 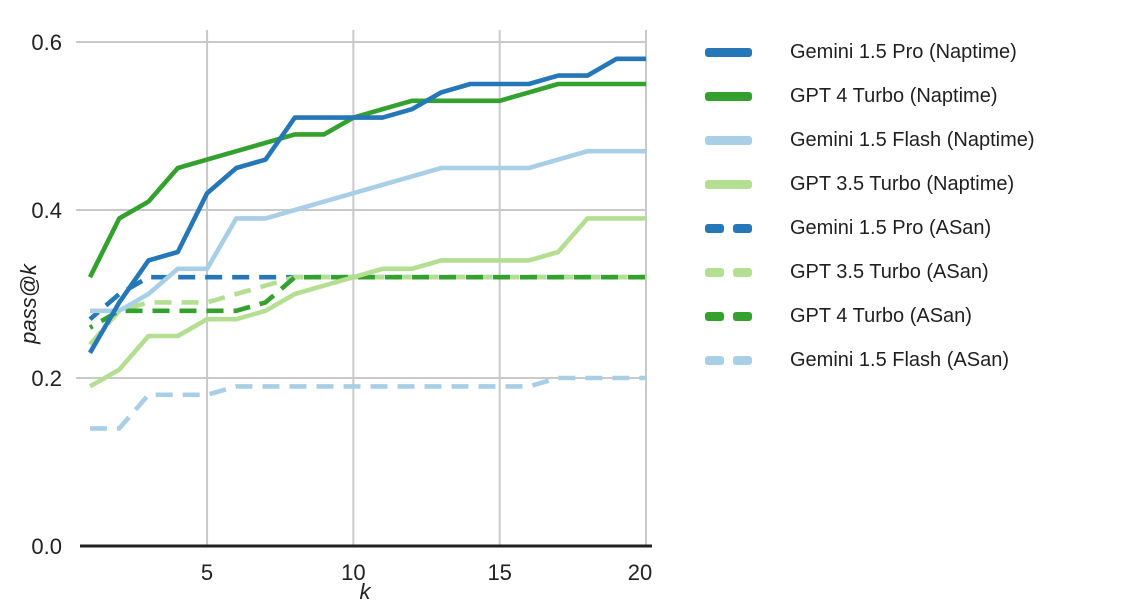 I want to click on legend-item: GPT 3.5 Turbo (ASan), so click(x=870, y=272).